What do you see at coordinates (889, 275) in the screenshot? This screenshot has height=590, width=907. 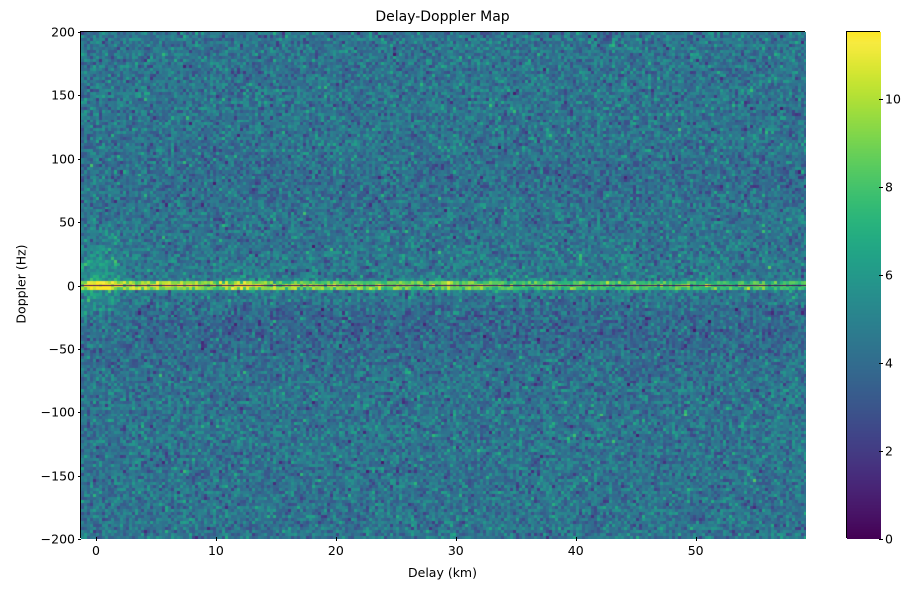 I see `colorbar-tick-label: 6` at bounding box center [889, 275].